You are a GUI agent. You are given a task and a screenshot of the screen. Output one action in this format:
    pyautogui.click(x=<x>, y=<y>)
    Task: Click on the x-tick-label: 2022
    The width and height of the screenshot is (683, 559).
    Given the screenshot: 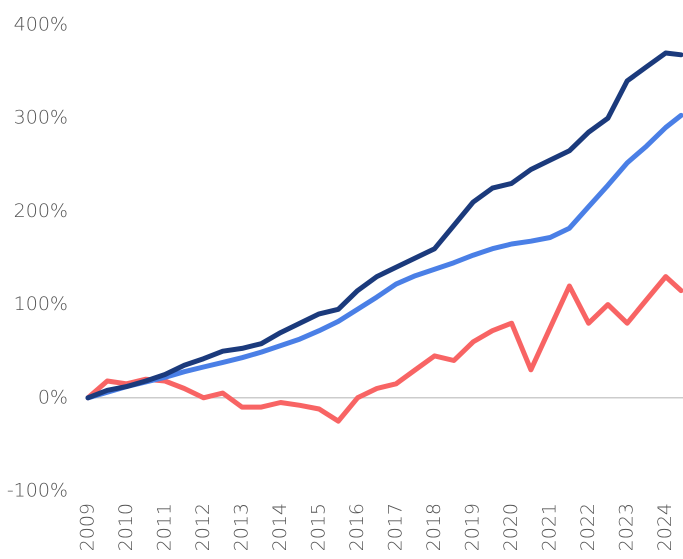 What is the action you would take?
    pyautogui.click(x=588, y=527)
    